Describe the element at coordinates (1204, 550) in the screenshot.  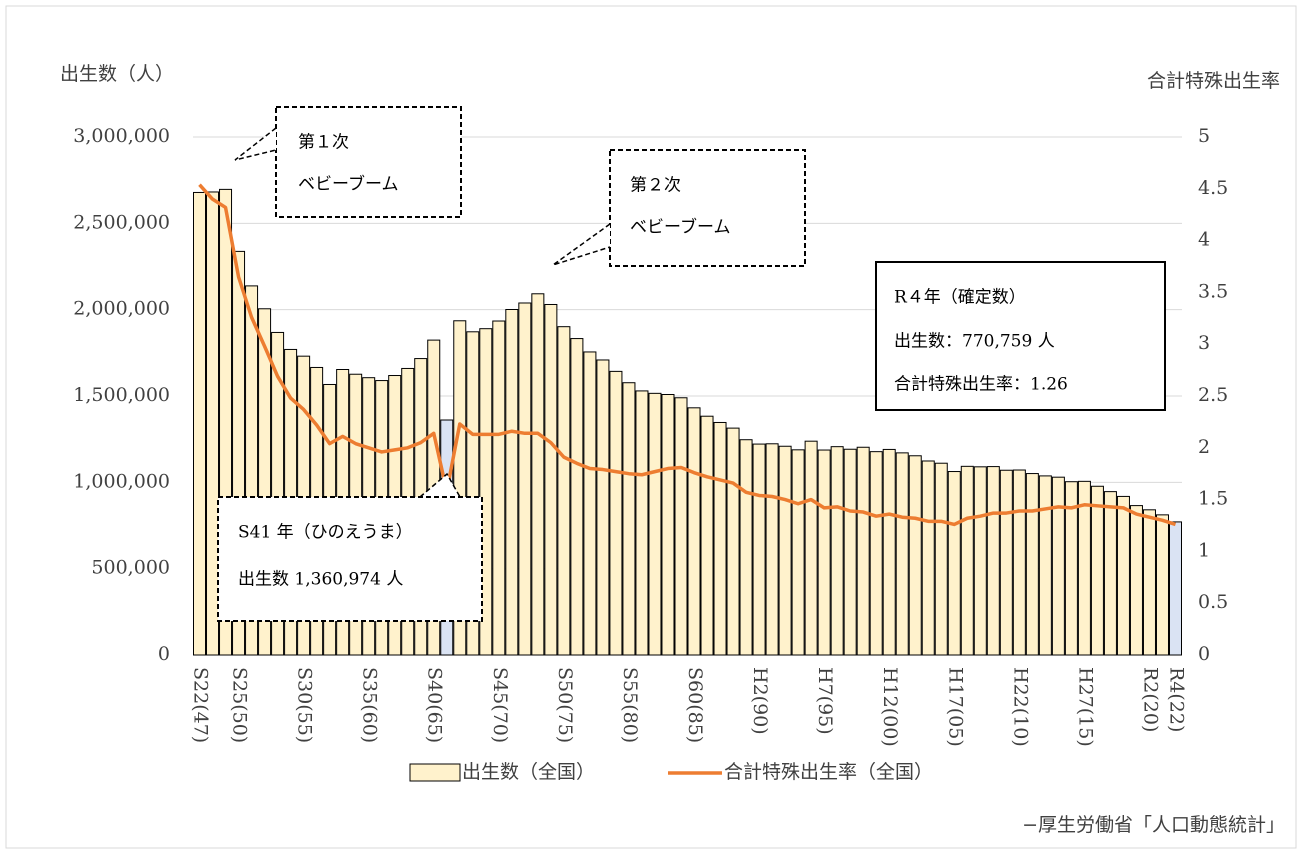
I see `y2-tick-label: 1` at that location.